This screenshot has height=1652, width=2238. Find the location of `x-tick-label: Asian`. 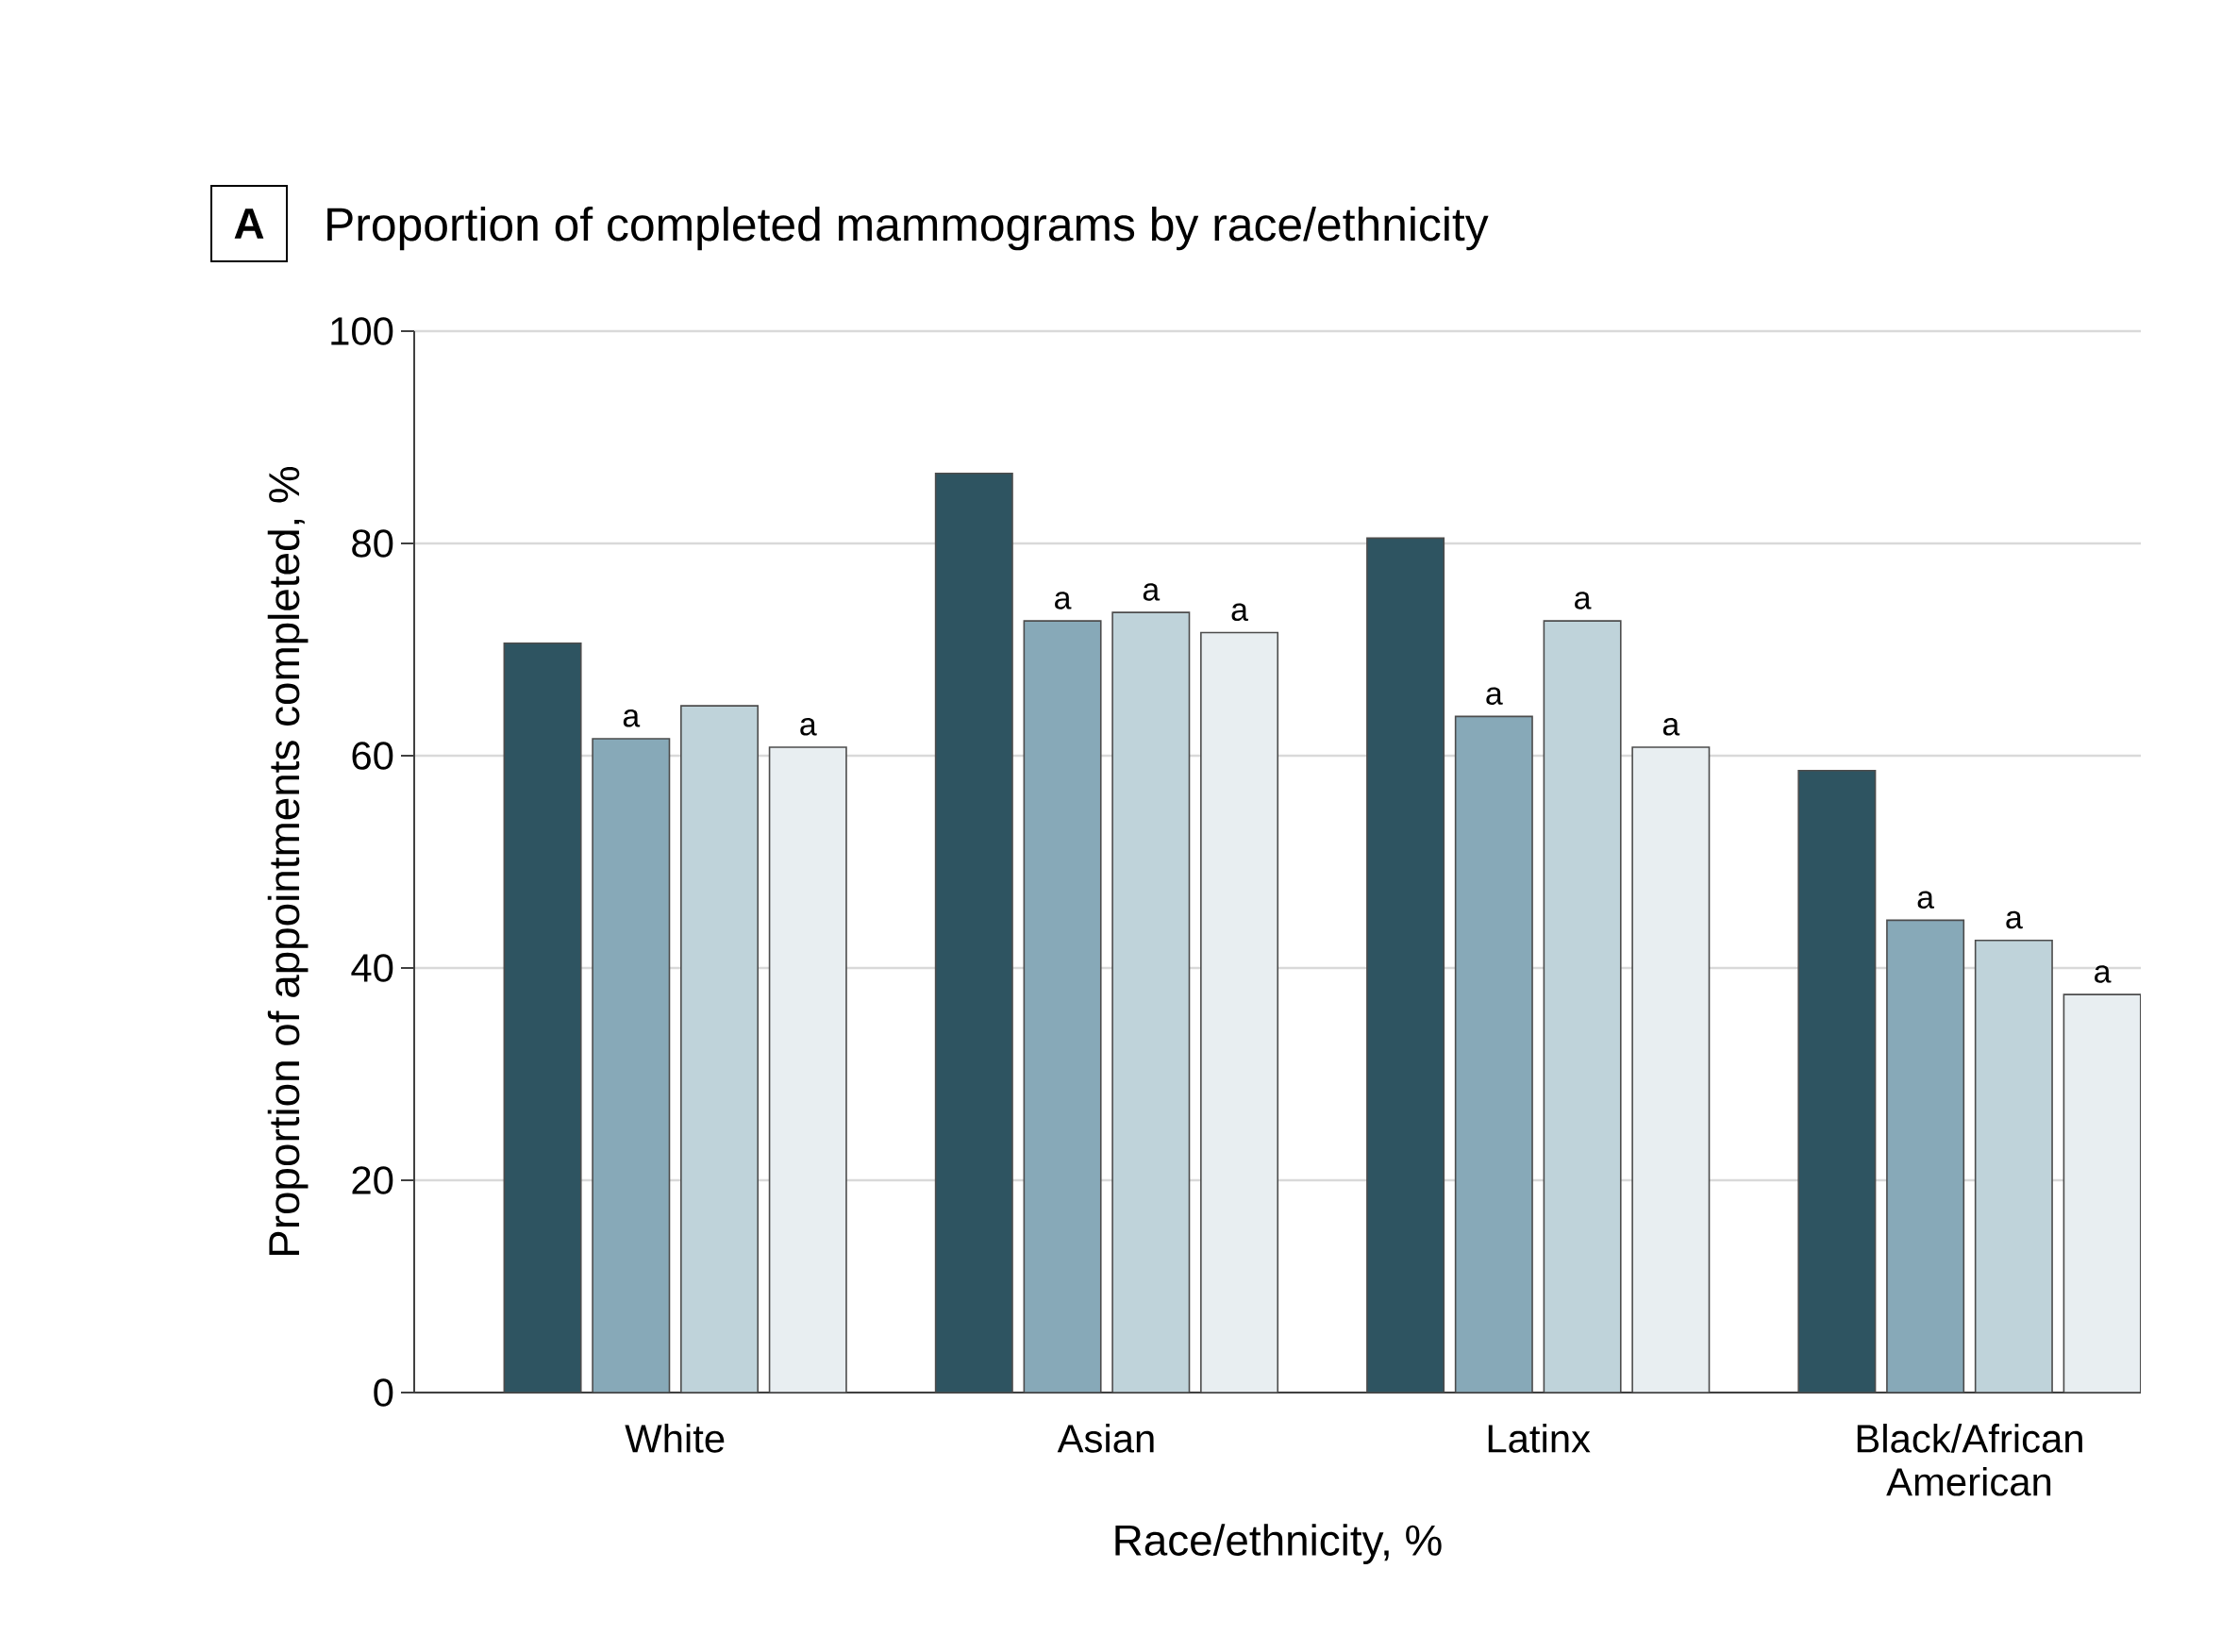

x-tick-label: Asian is located at coordinates (1105, 1438).